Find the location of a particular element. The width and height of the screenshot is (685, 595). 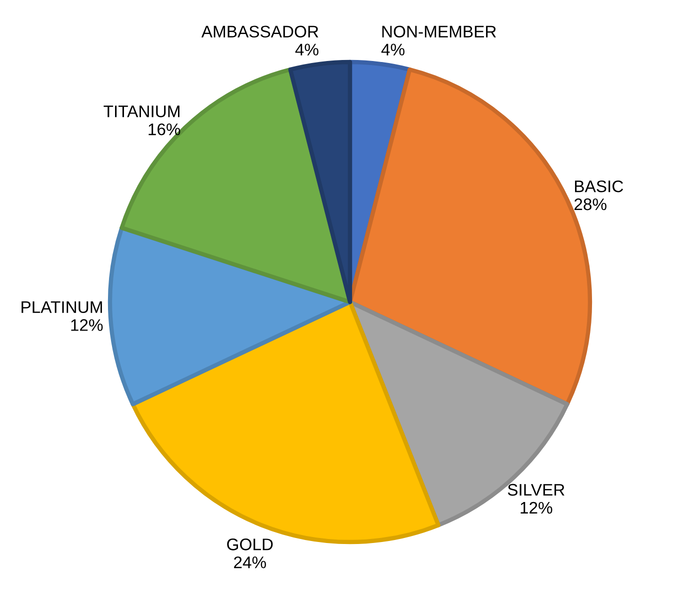

slice-label: PLATINUM is located at coordinates (62, 307).